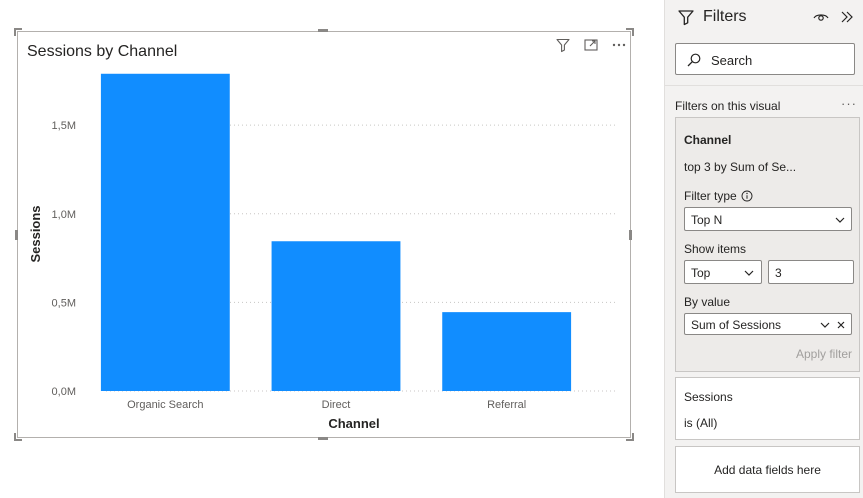  I want to click on resize-handle-left, so click(16, 235).